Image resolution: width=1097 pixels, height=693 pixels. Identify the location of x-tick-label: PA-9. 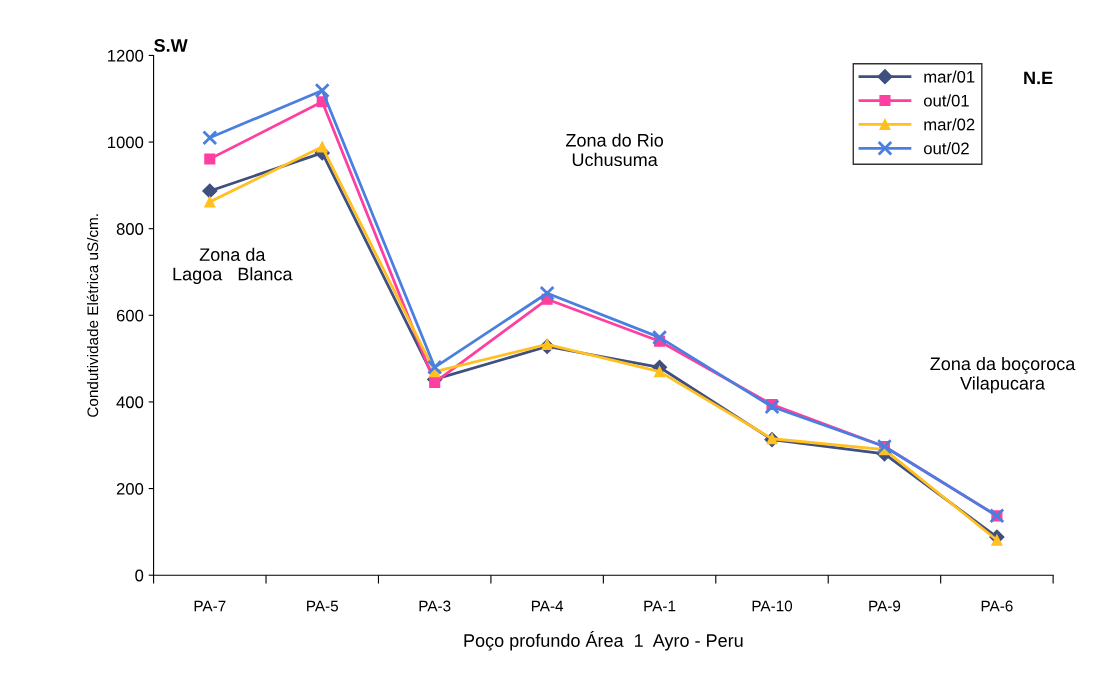
(885, 606).